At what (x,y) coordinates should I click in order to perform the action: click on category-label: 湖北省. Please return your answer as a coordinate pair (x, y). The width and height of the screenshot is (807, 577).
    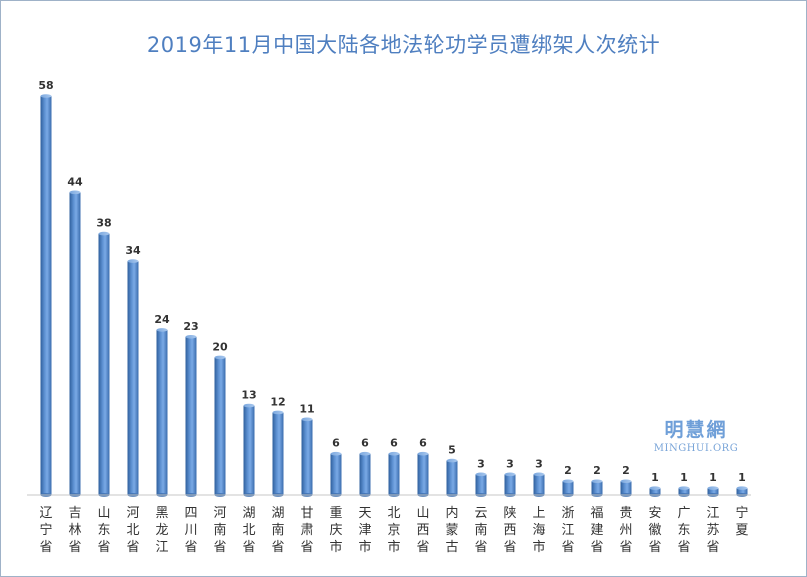
    Looking at the image, I should click on (248, 530).